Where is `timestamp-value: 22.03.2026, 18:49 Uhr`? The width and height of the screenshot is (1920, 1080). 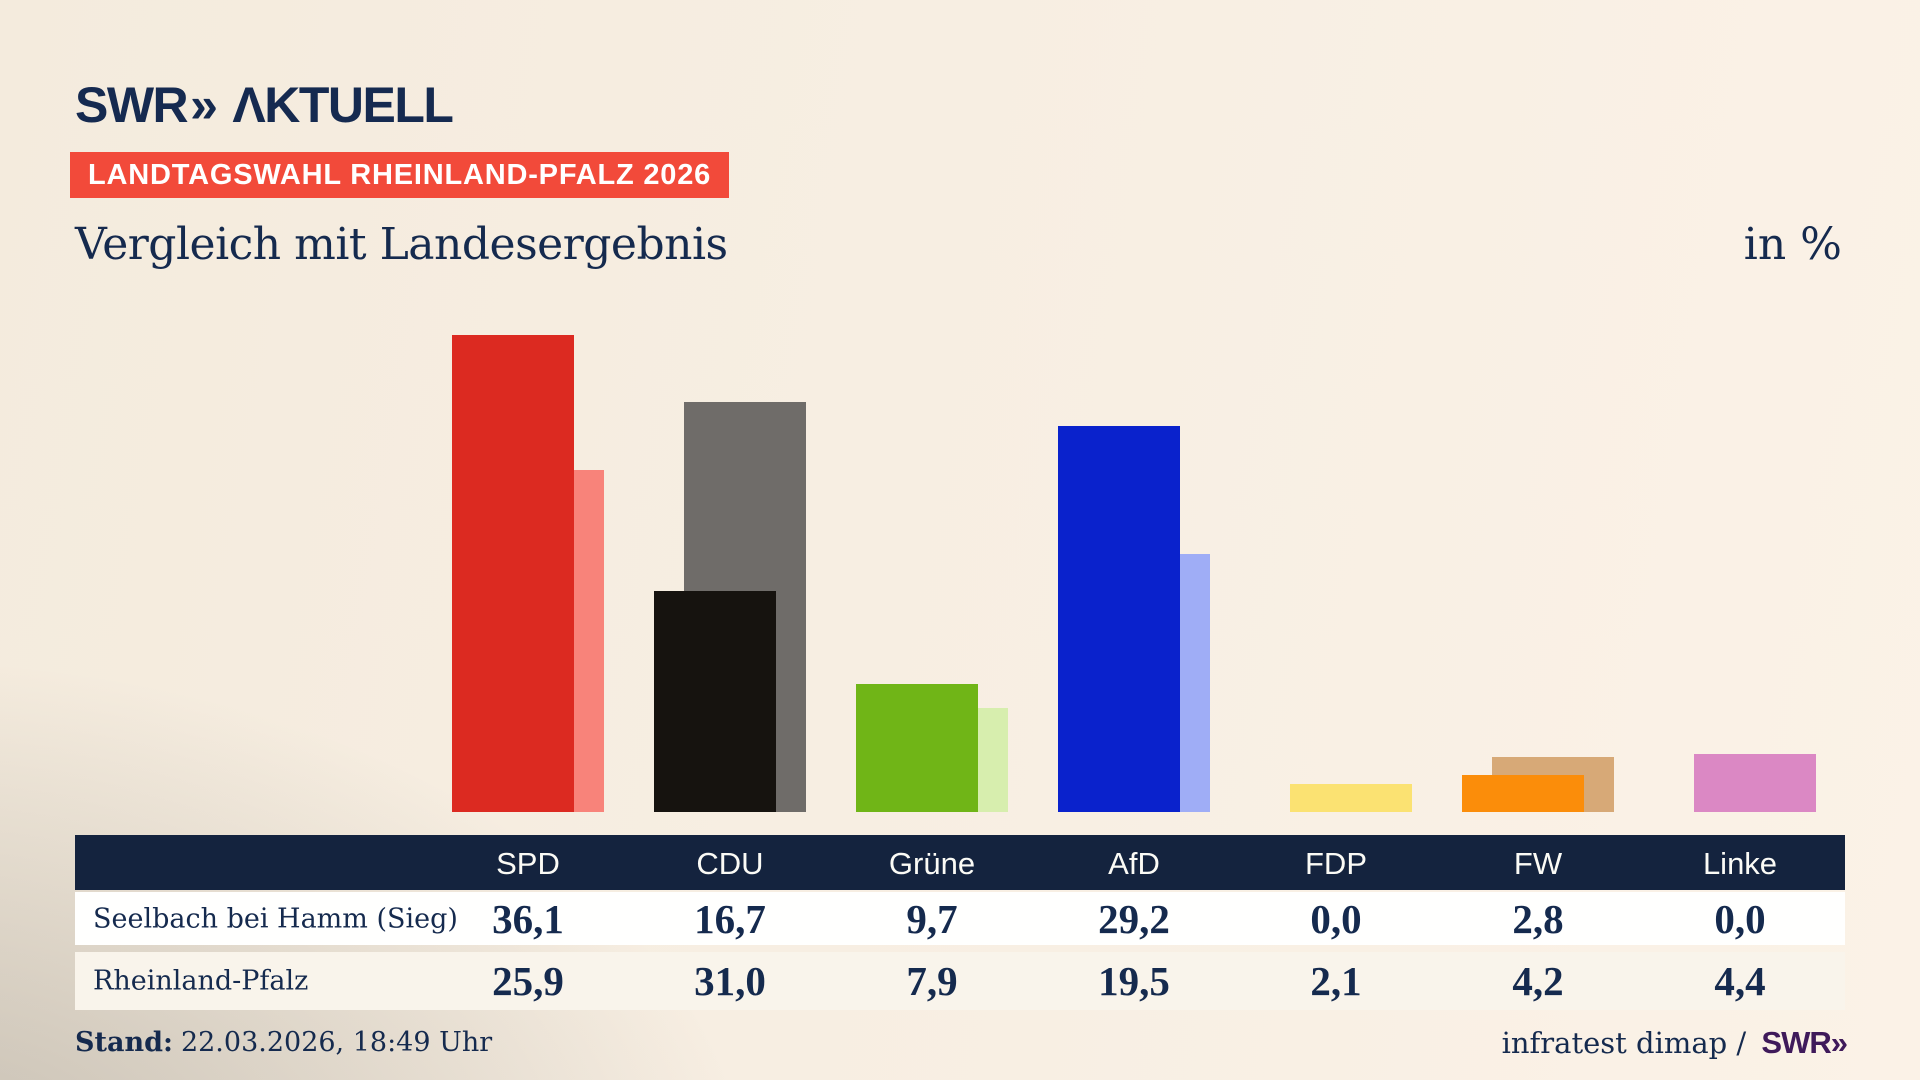 timestamp-value: 22.03.2026, 18:49 Uhr is located at coordinates (336, 1042).